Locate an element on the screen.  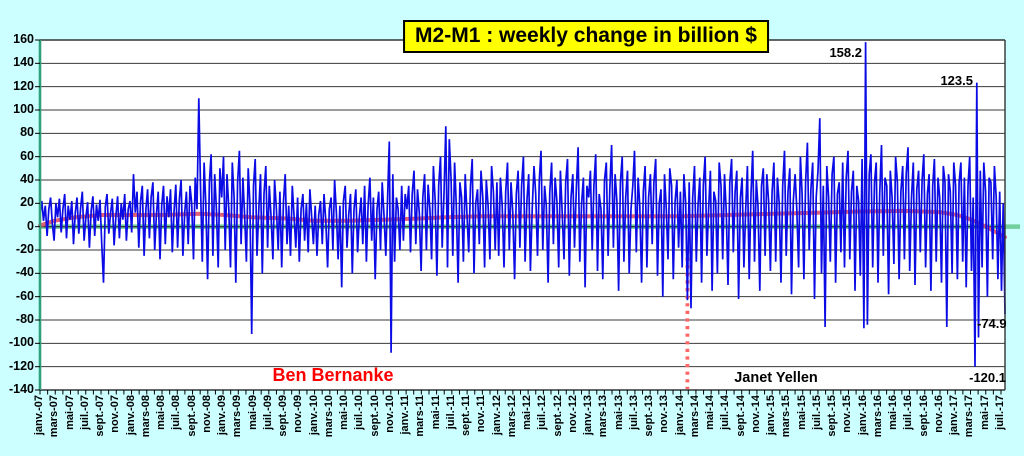
x-tick-label: juil.-16 is located at coordinates (908, 412).